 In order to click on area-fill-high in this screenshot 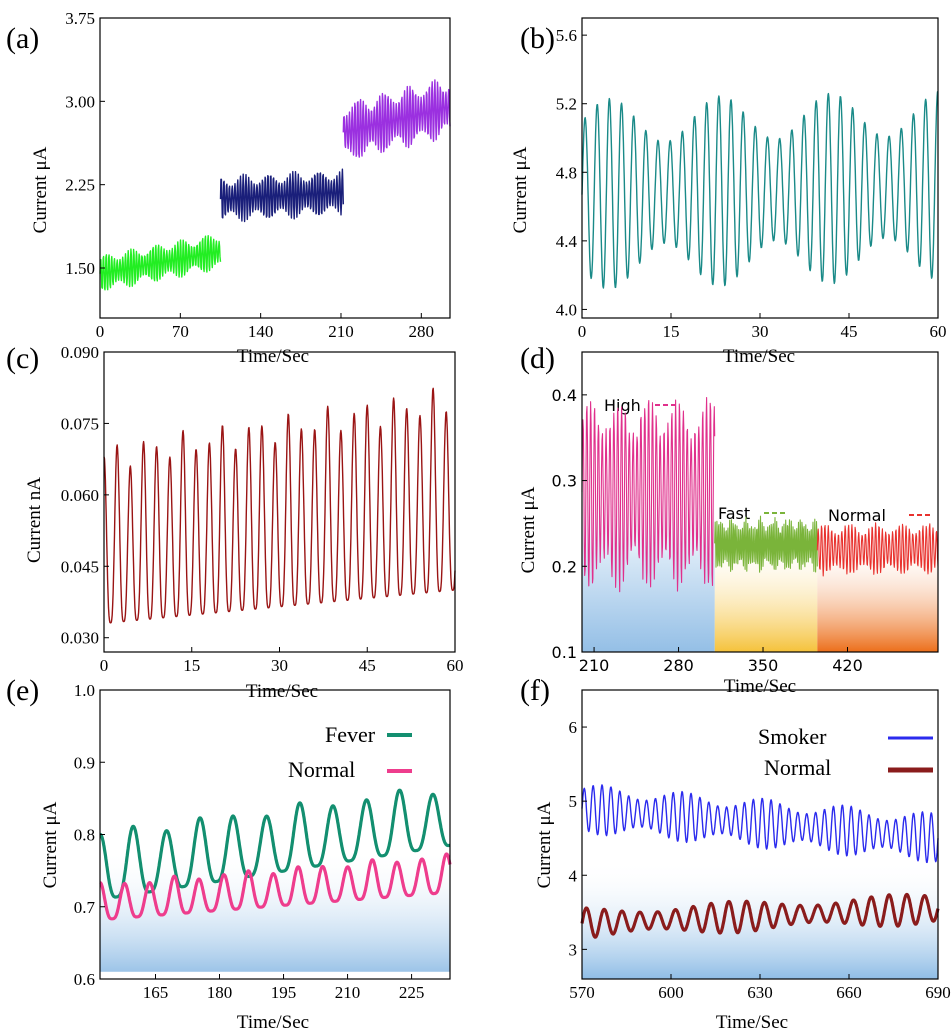, I will do `click(648, 567)`.